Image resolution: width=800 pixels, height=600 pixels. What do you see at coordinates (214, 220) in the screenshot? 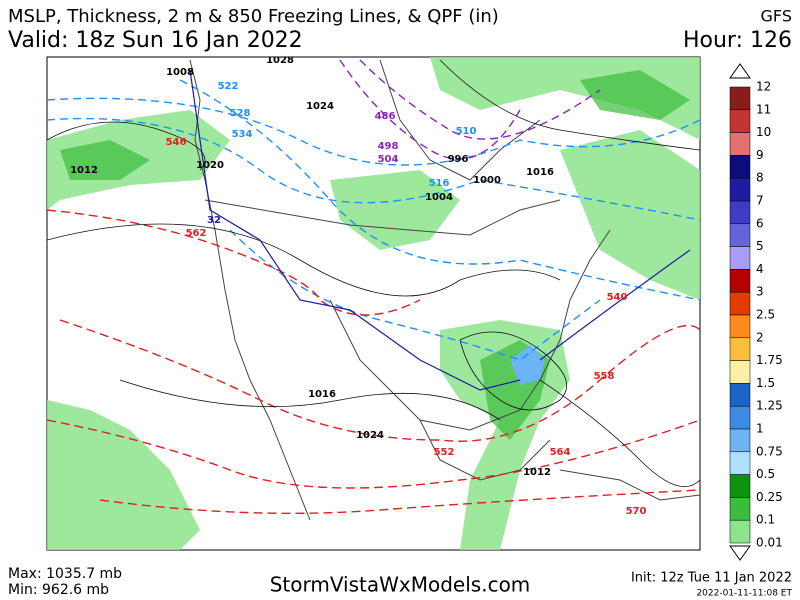
I see `contour-label: 32` at bounding box center [214, 220].